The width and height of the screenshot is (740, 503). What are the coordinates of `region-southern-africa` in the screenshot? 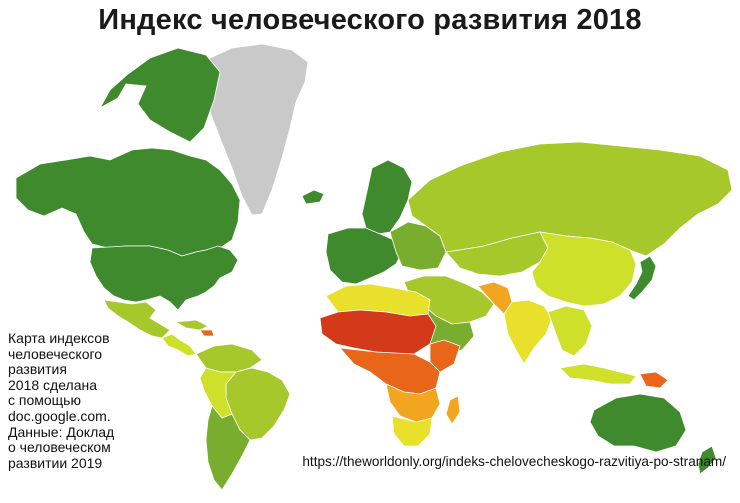 It's located at (412, 431).